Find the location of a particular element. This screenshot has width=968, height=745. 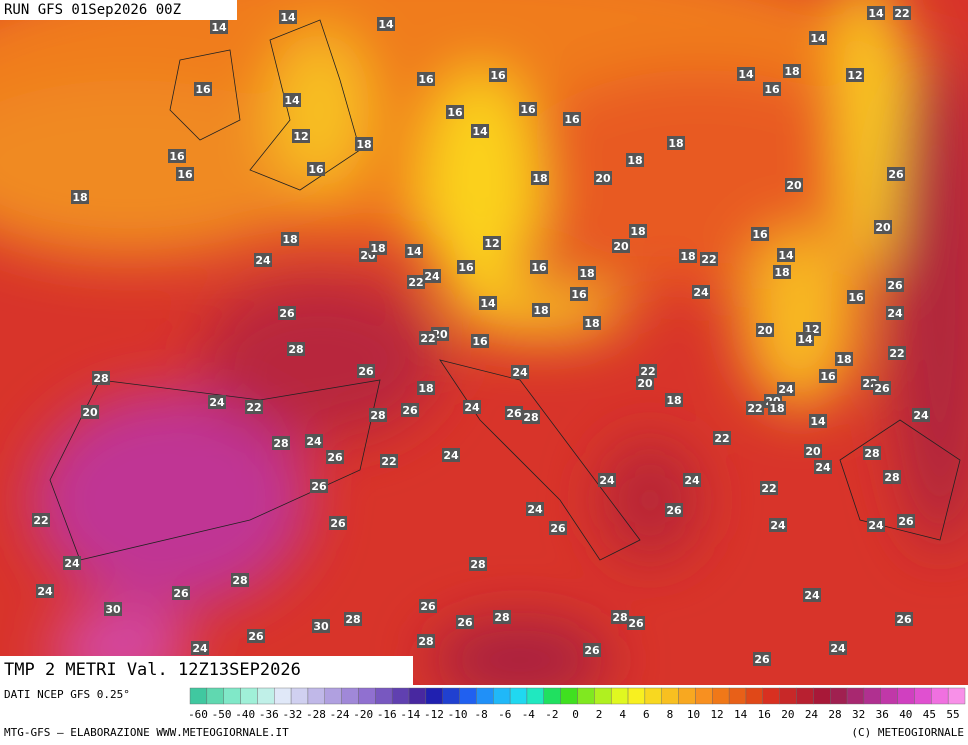

temperature-label: 22 is located at coordinates (40, 520).